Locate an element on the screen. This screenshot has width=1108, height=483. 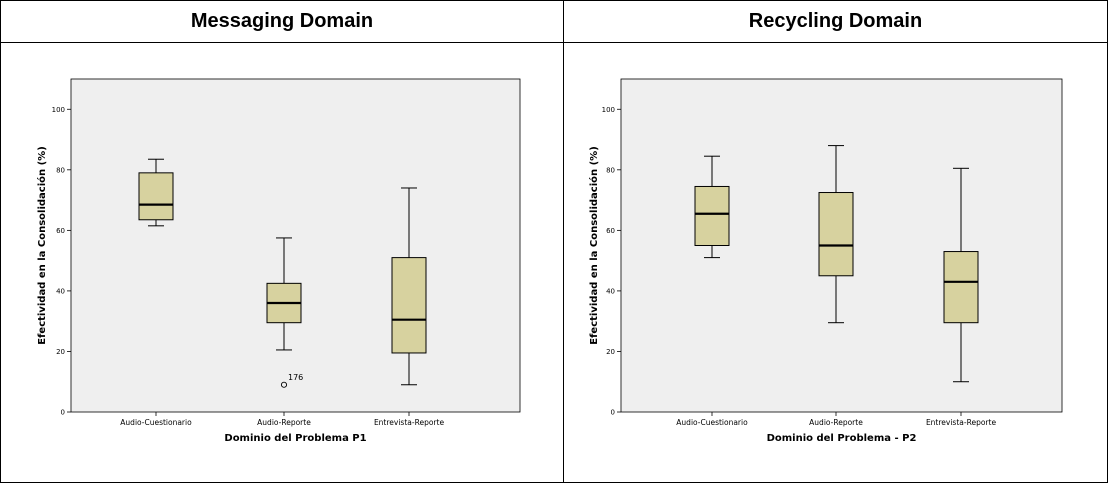
x-axis-title: Dominio del Problema P1 is located at coordinates (295, 438).